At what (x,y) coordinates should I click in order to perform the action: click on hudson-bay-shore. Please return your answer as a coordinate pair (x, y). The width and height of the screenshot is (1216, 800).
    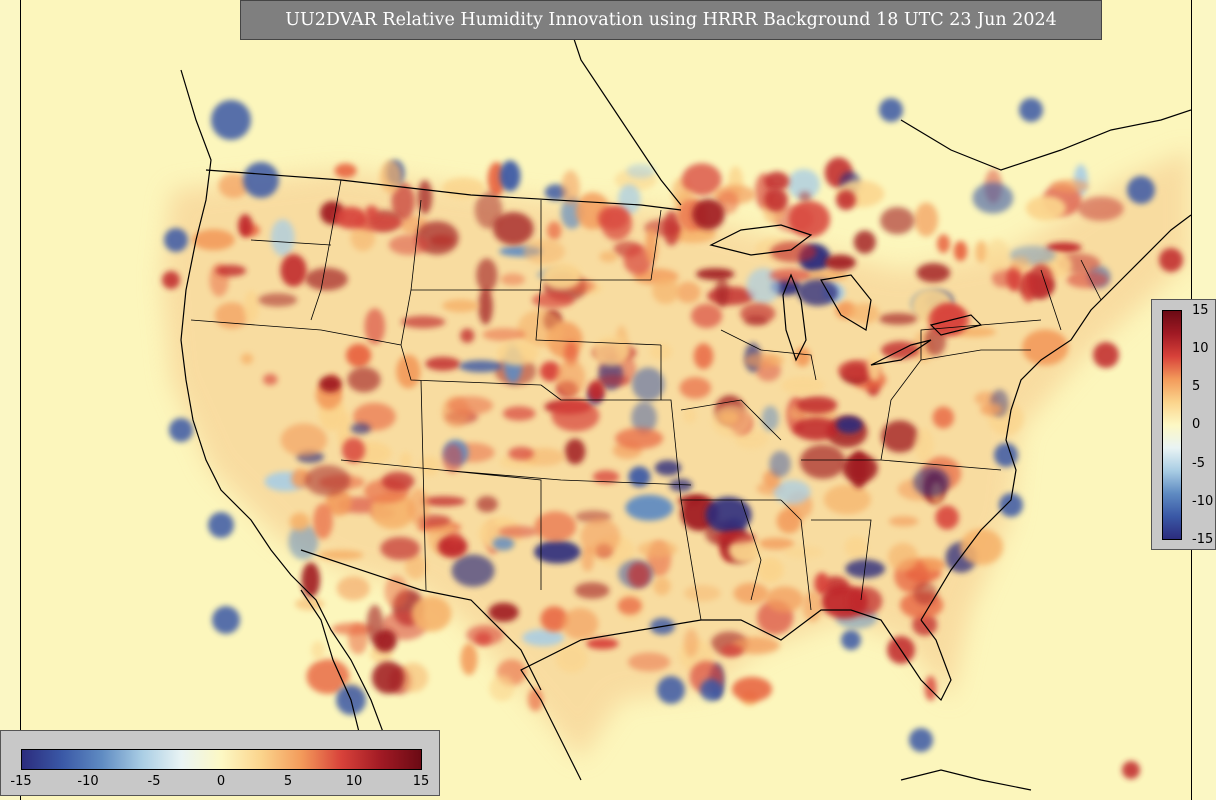
    Looking at the image, I should click on (621, 103).